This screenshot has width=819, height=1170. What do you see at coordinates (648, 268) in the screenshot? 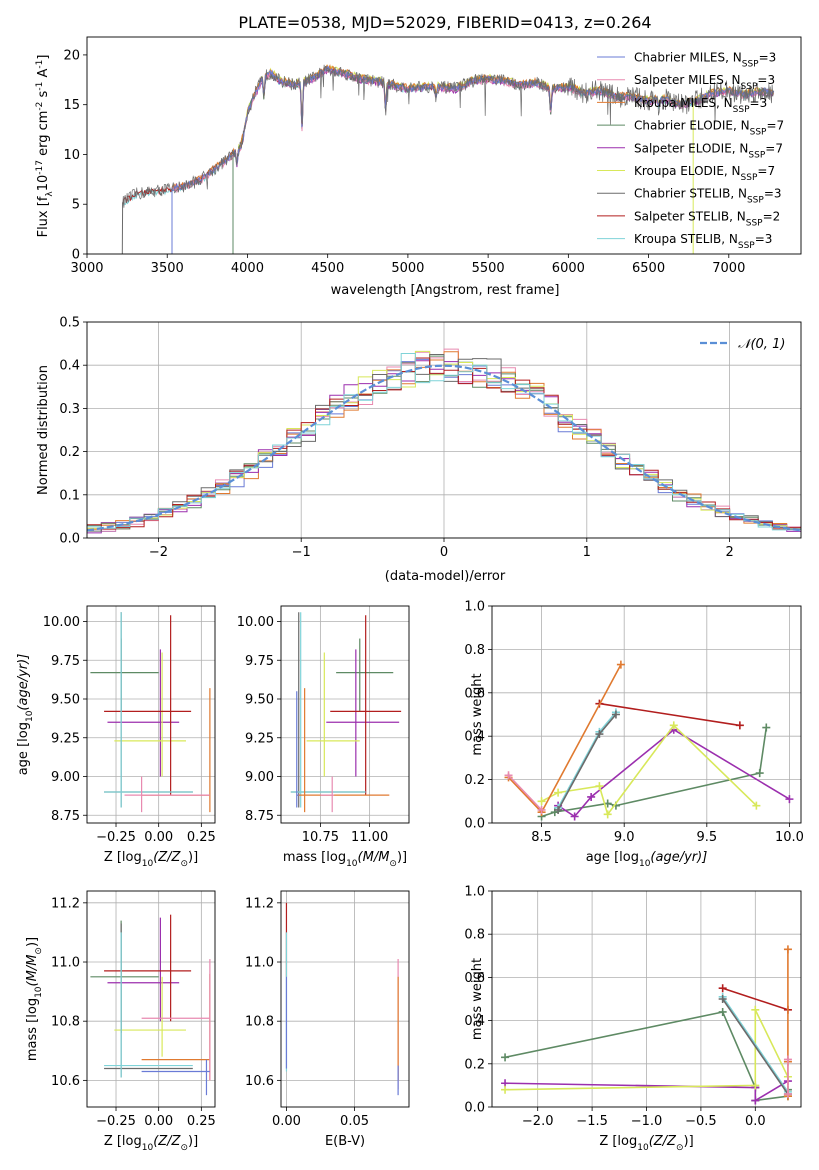
I see `x-tick-label: 6500` at bounding box center [648, 268].